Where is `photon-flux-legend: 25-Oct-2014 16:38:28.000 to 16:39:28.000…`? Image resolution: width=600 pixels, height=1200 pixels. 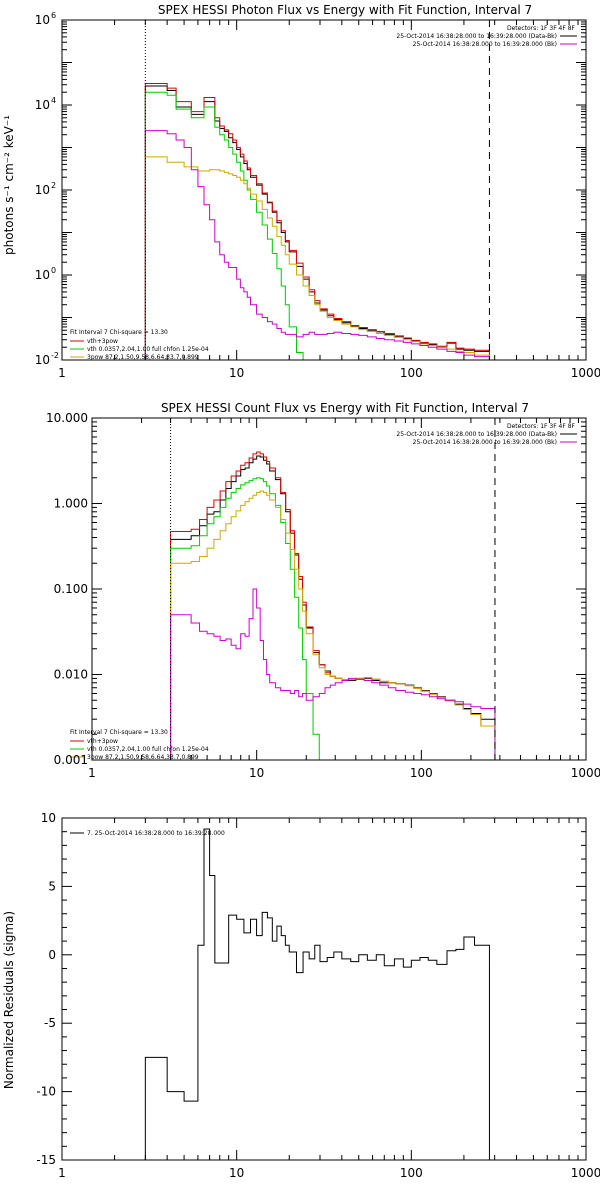
photon-flux-legend: 25-Oct-2014 16:38:28.000 to 16:39:28.000… is located at coordinates (486, 40).